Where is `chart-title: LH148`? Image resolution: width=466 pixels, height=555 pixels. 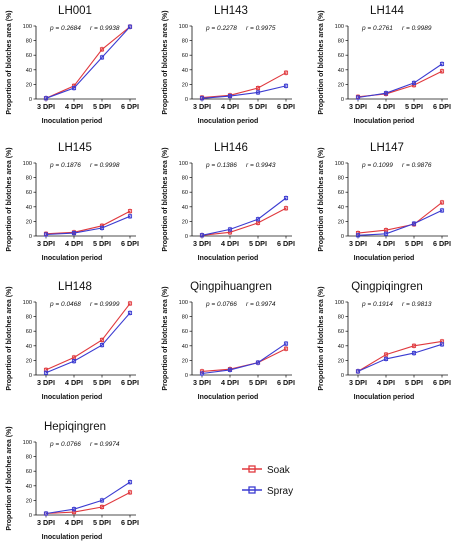
chart-title: LH148 is located at coordinates (75, 287).